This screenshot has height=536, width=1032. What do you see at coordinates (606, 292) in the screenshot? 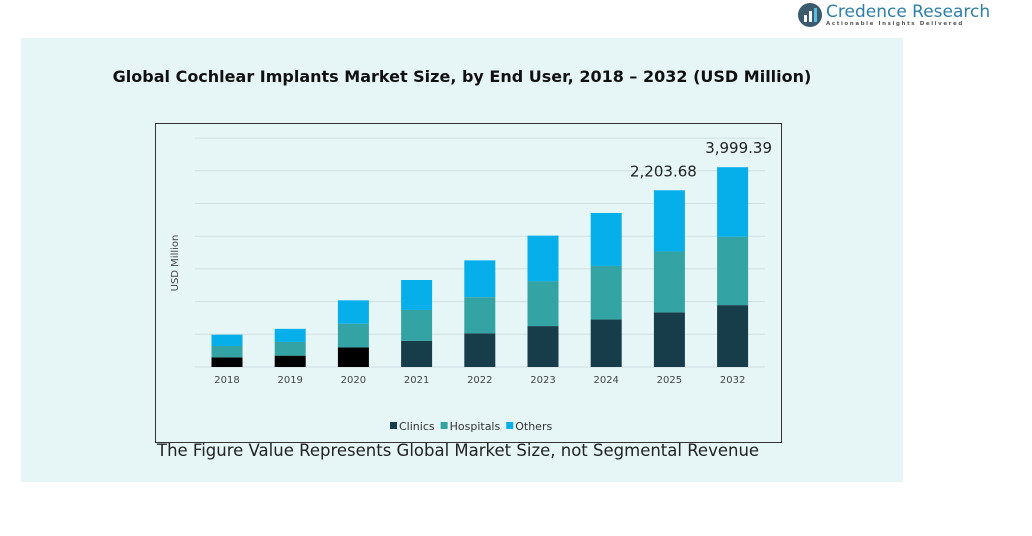
I see `bar-hospitals-2024` at bounding box center [606, 292].